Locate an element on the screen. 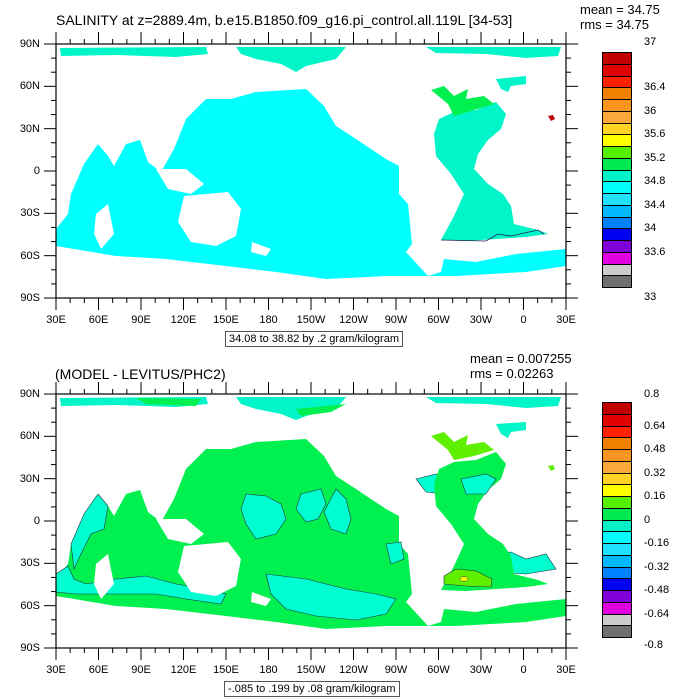 Image resolution: width=700 pixels, height=700 pixels. panel1-rms: rms = 34.75 is located at coordinates (615, 24).